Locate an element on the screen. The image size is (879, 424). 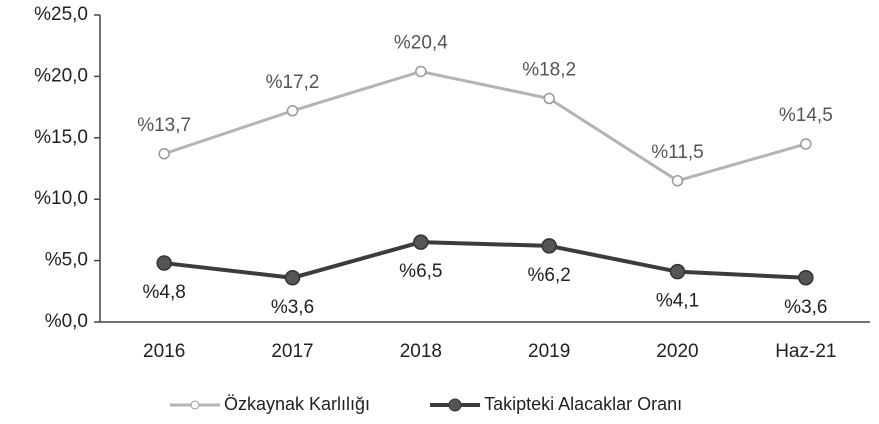
legend-label: Takipteki Alacaklar Oranı is located at coordinates (583, 404).